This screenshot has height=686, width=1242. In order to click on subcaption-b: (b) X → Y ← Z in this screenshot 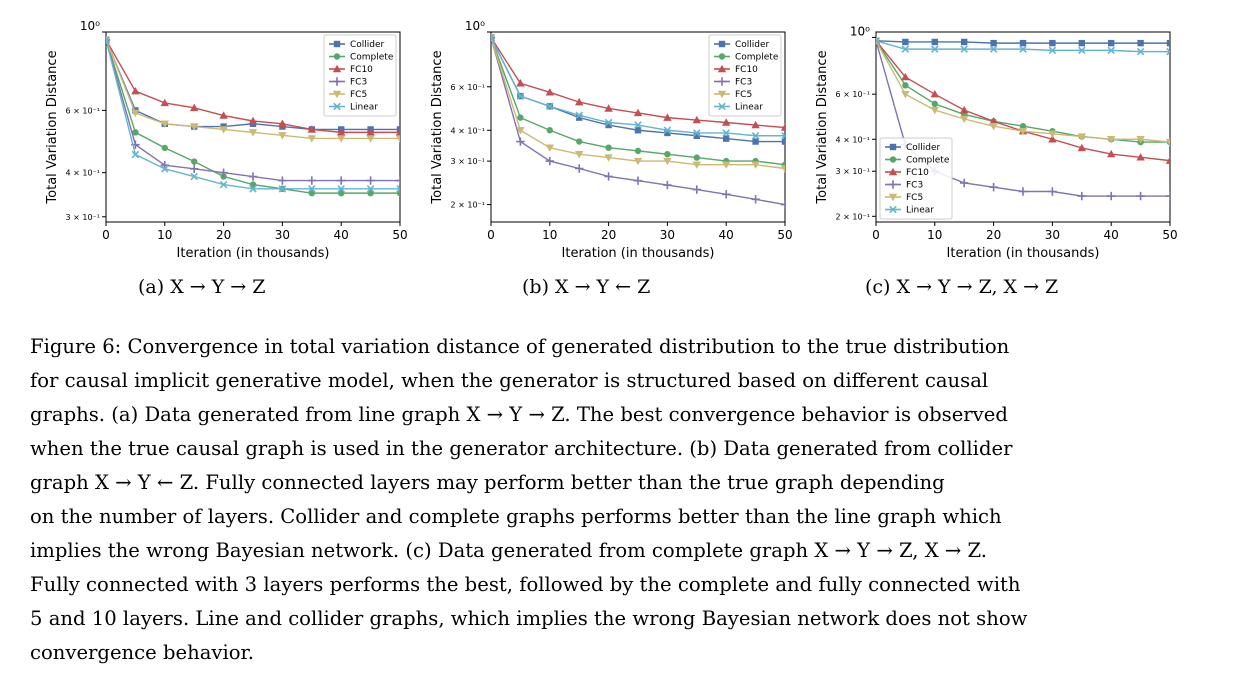, I will do `click(586, 287)`.